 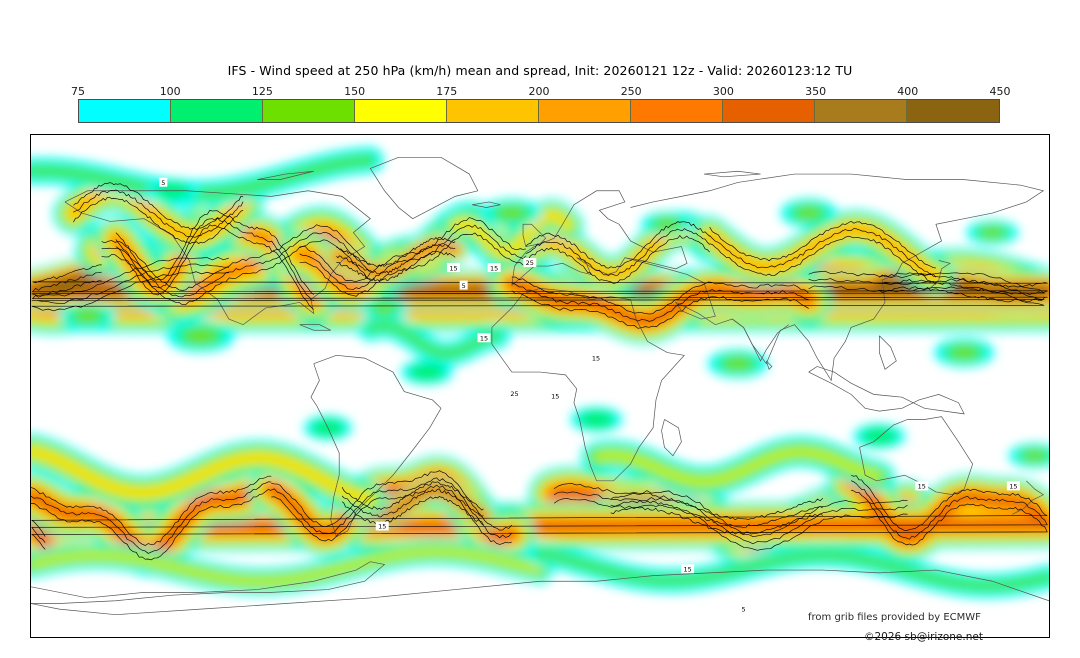 I want to click on colorbar-tick: 300, so click(x=723, y=91).